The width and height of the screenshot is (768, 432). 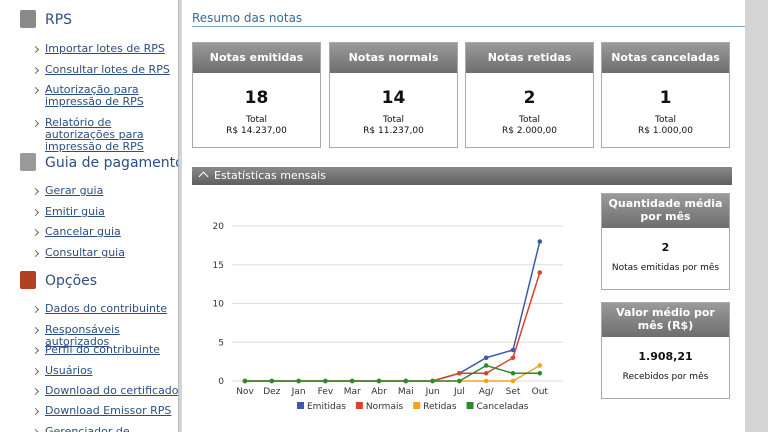 I want to click on summary-card: Notas retidas 2 Total R$ 2.000,00, so click(x=529, y=95).